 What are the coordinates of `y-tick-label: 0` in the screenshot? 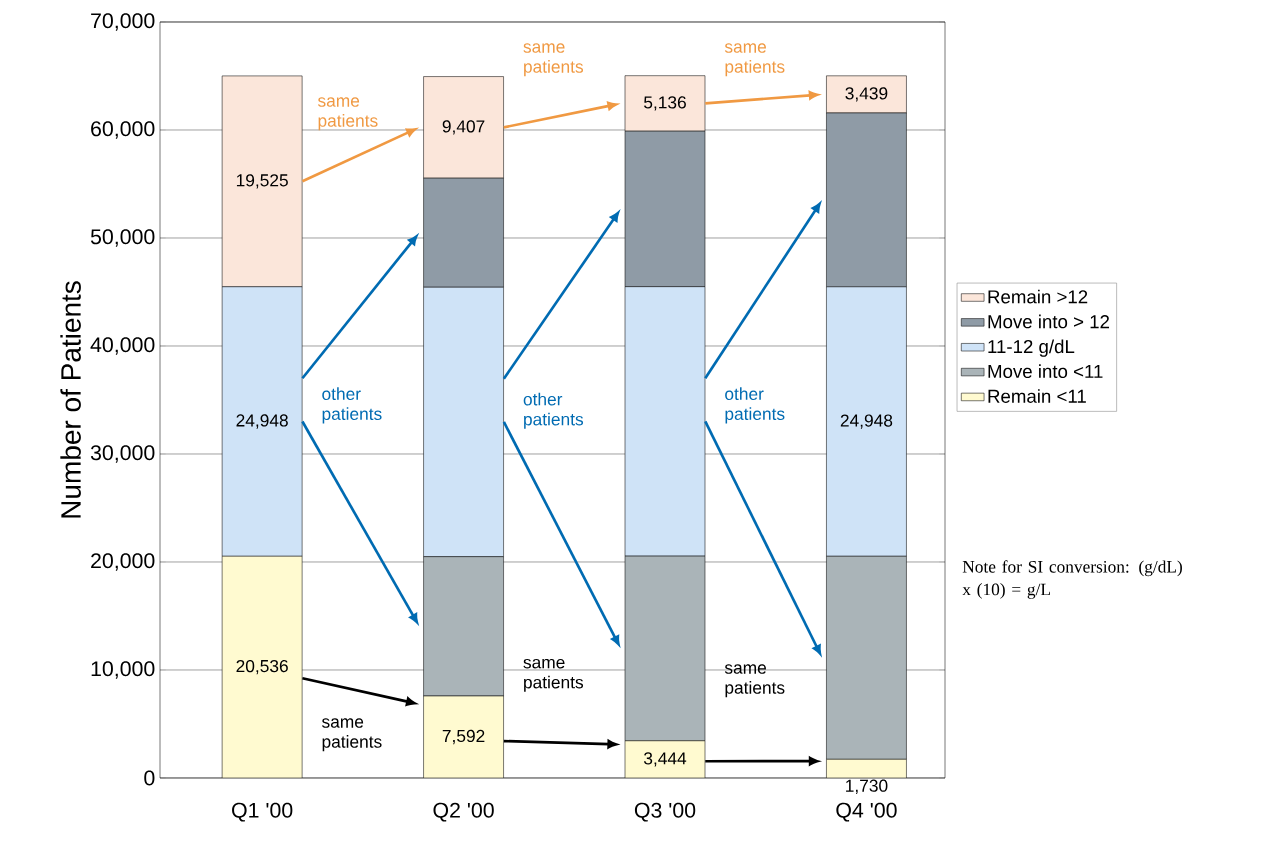 It's located at (149, 778).